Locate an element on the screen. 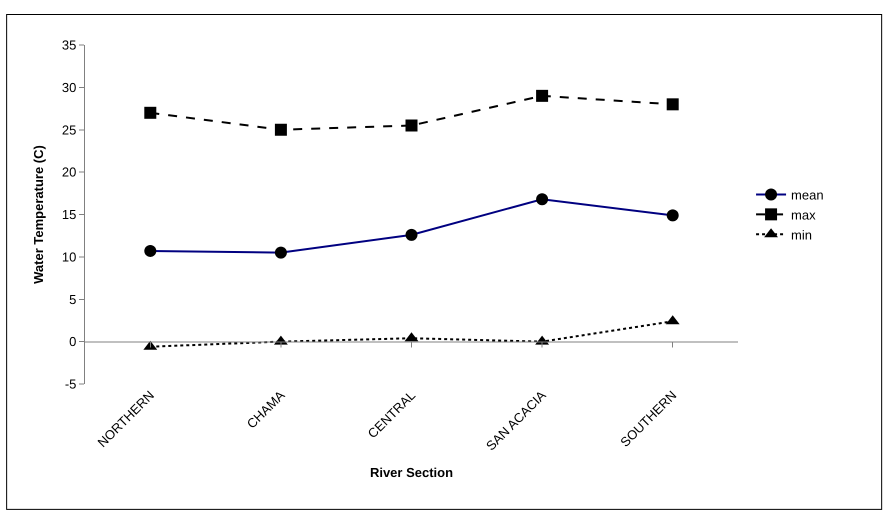  legend-label: mean is located at coordinates (807, 195).